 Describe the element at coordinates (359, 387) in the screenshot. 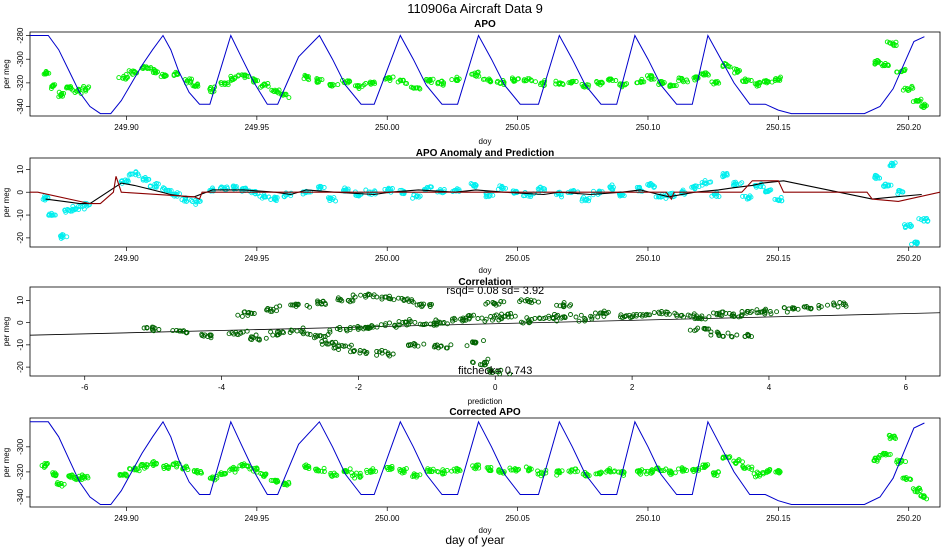

I see `x-tick-label: -2` at that location.